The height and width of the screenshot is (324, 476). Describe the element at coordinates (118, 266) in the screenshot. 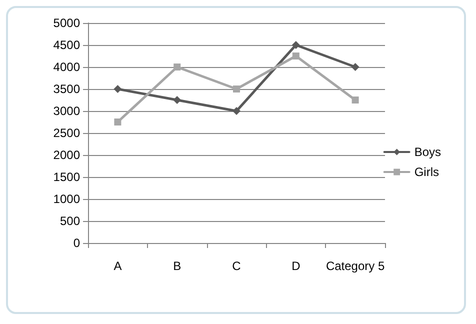

I see `x-tick-label: A` at that location.